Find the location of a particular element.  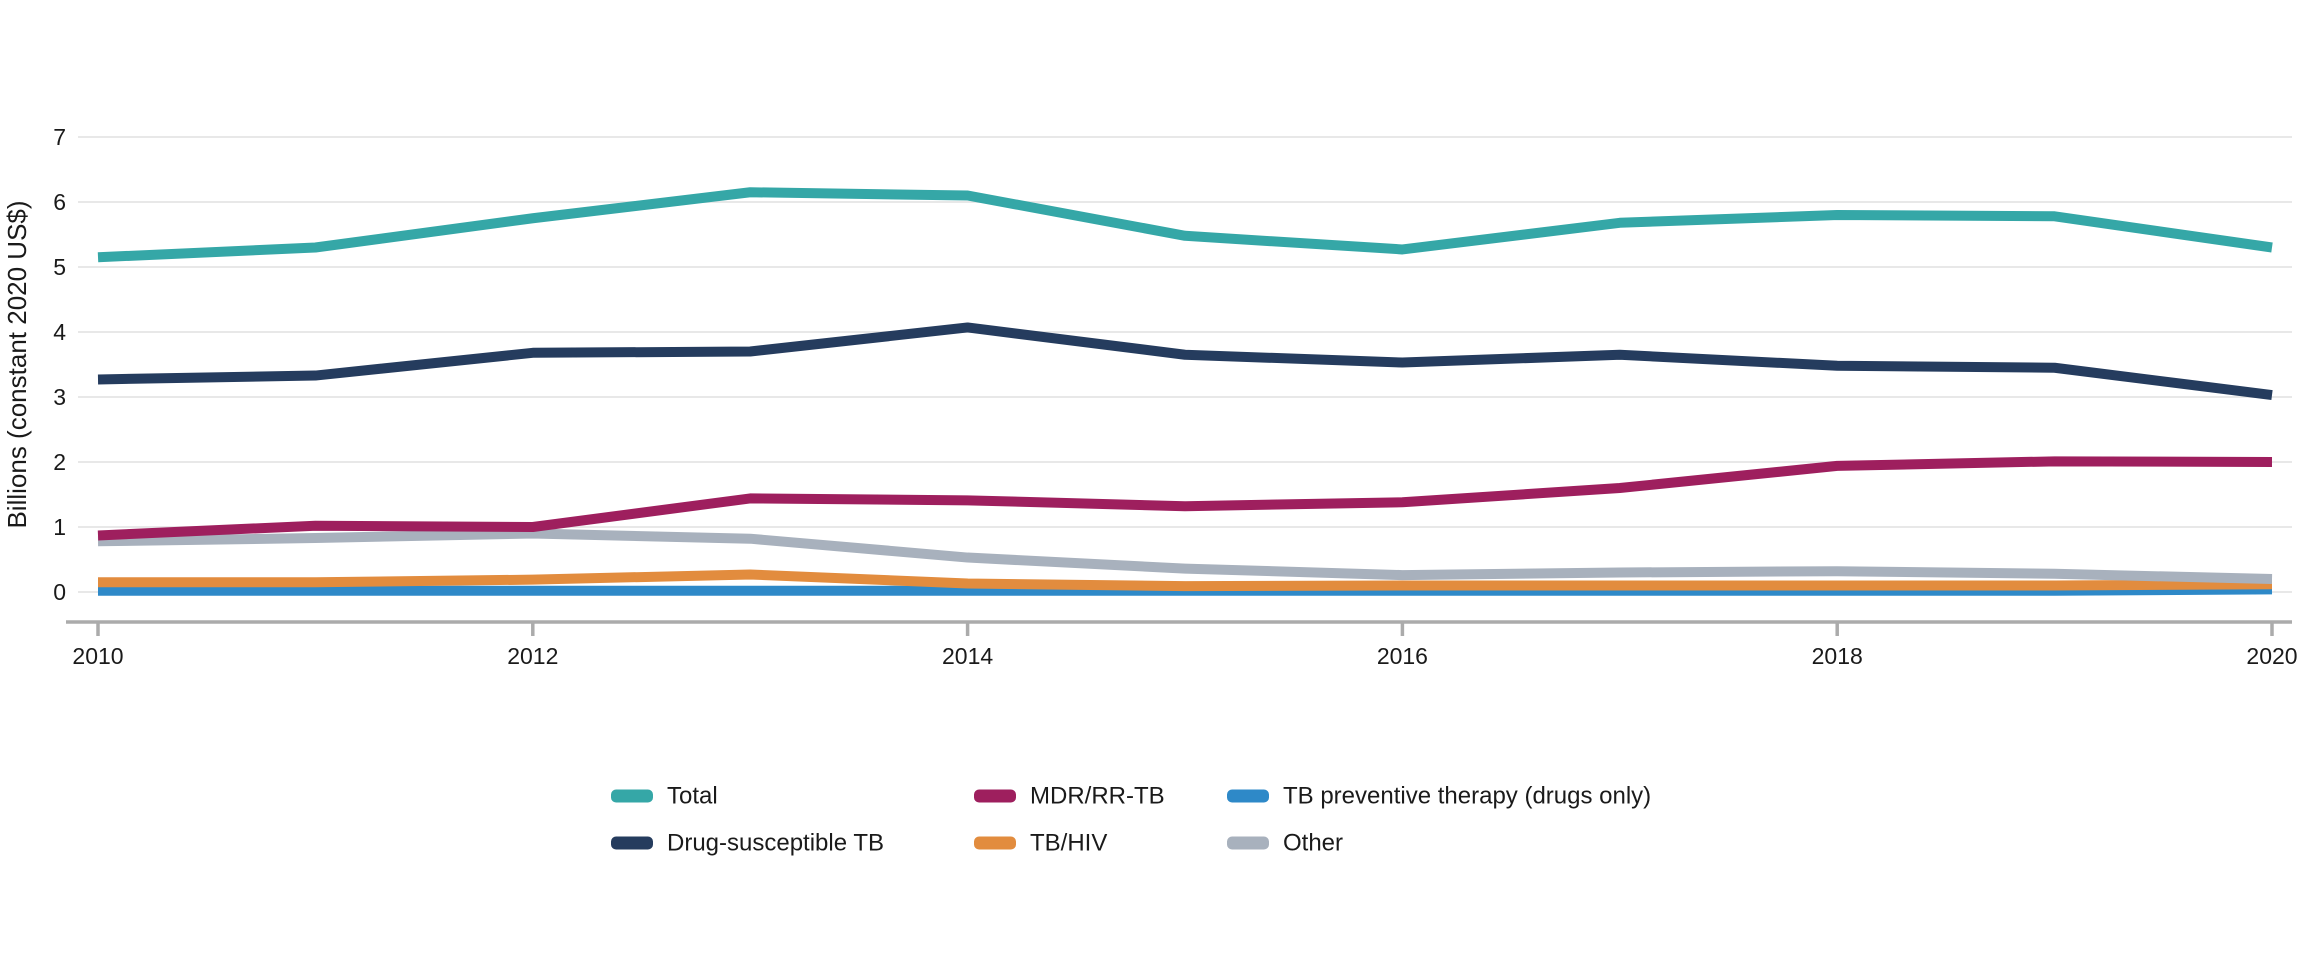

legend-swatch-drug-susceptible-tb is located at coordinates (632, 843).